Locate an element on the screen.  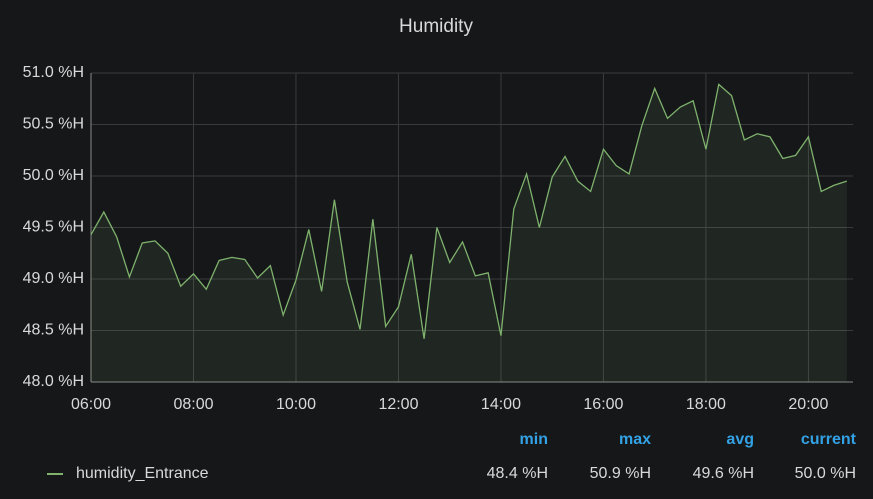
legend-header: min is located at coordinates (534, 439).